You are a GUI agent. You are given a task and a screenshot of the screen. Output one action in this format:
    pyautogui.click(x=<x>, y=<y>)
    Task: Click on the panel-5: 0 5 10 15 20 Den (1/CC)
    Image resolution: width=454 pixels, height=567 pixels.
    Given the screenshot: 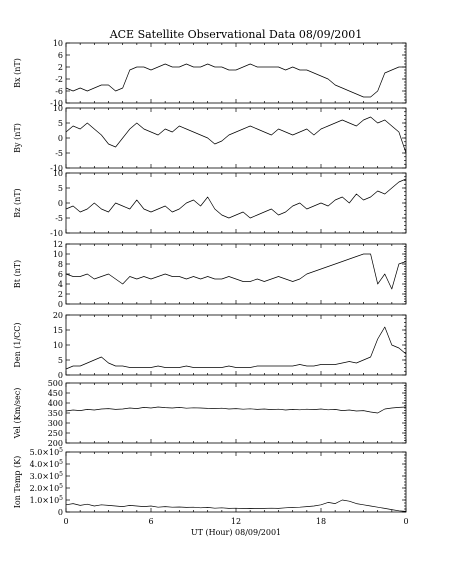 What is the action you would take?
    pyautogui.click(x=210, y=345)
    